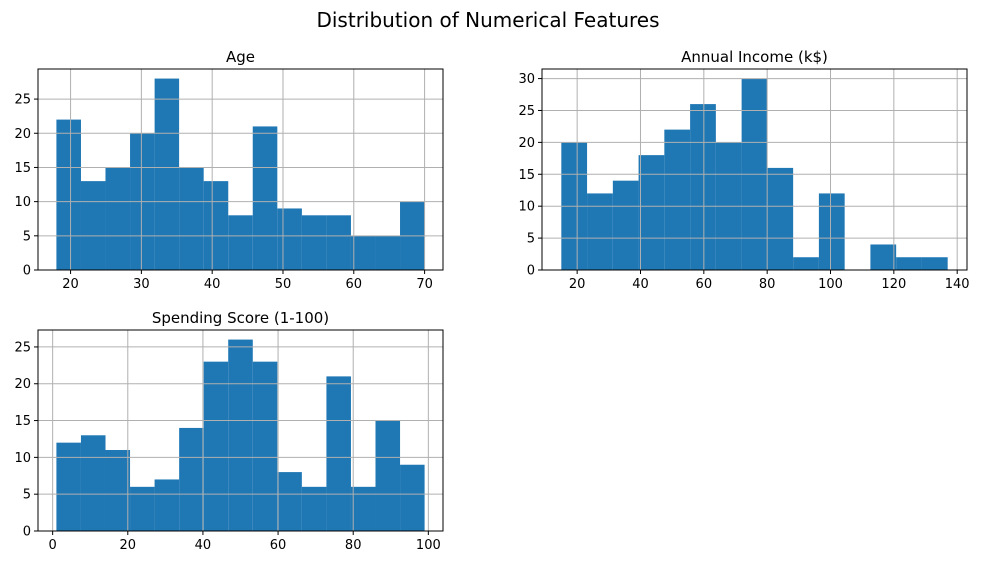  Describe the element at coordinates (487, 20) in the screenshot. I see `figure-title: Distribution of Numerical Features` at that location.